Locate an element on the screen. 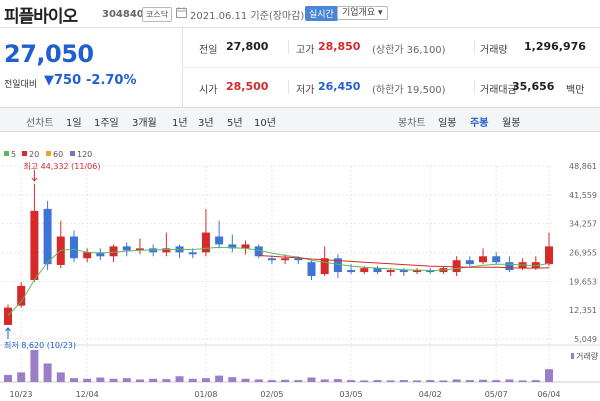 The width and height of the screenshot is (600, 401). low-arrow is located at coordinates (8, 333).